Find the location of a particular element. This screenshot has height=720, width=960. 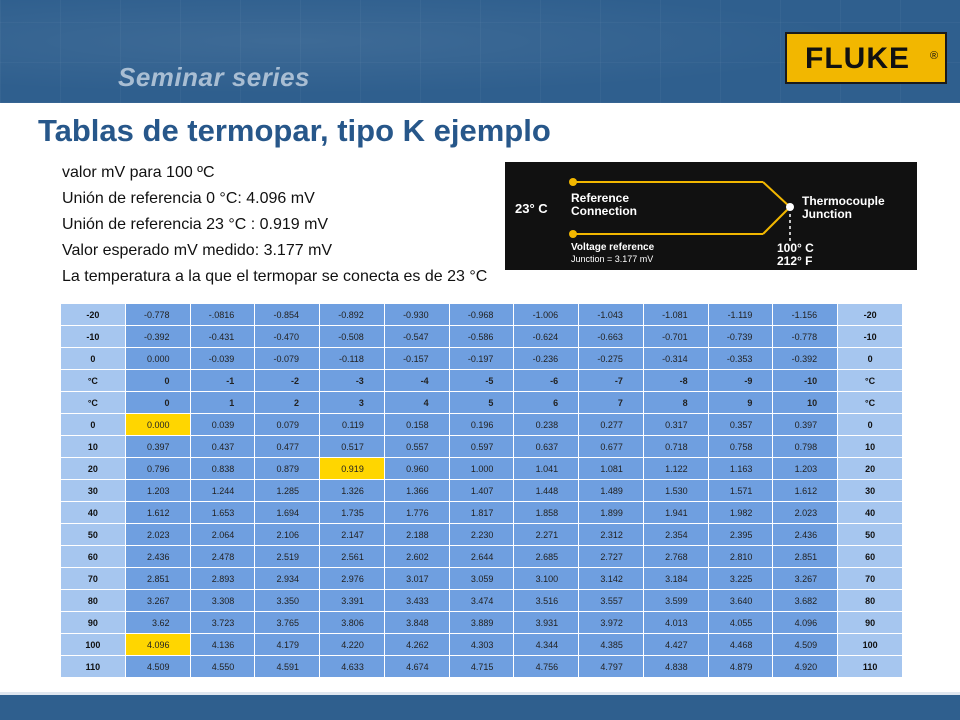

table-cell: 1.899 is located at coordinates (611, 512).